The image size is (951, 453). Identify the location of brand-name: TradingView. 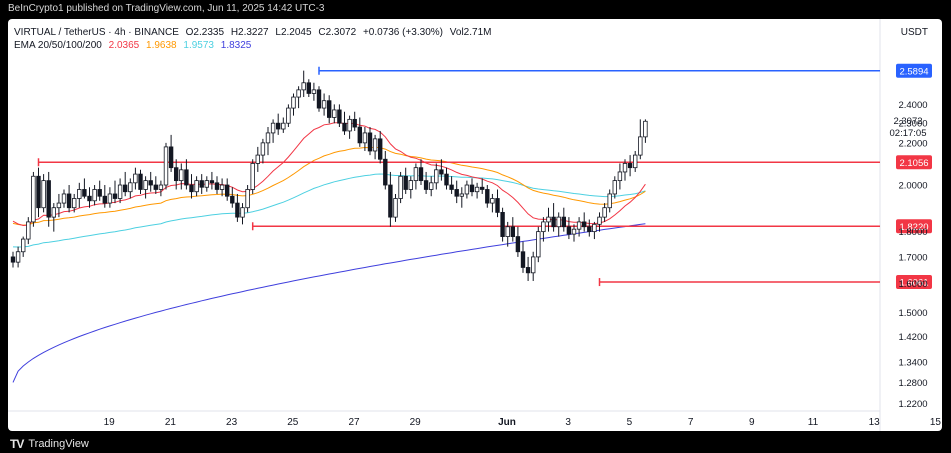
(58, 444).